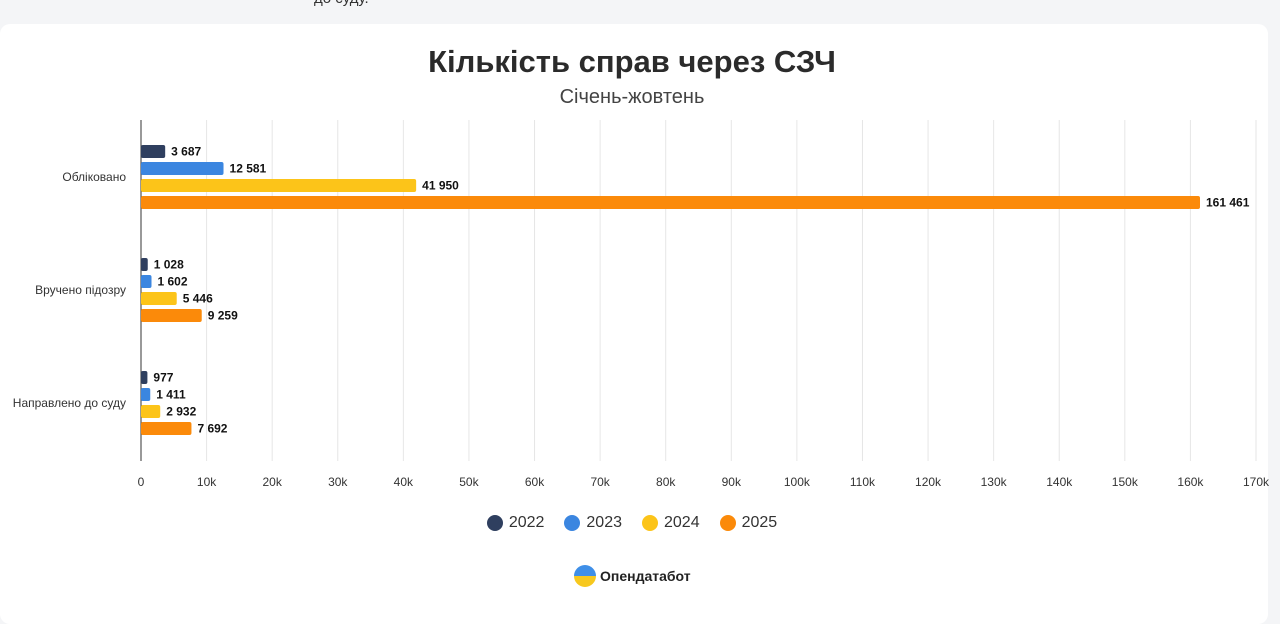 Image resolution: width=1280 pixels, height=624 pixels. Describe the element at coordinates (1059, 482) in the screenshot. I see `x-tick-label: 140k` at that location.